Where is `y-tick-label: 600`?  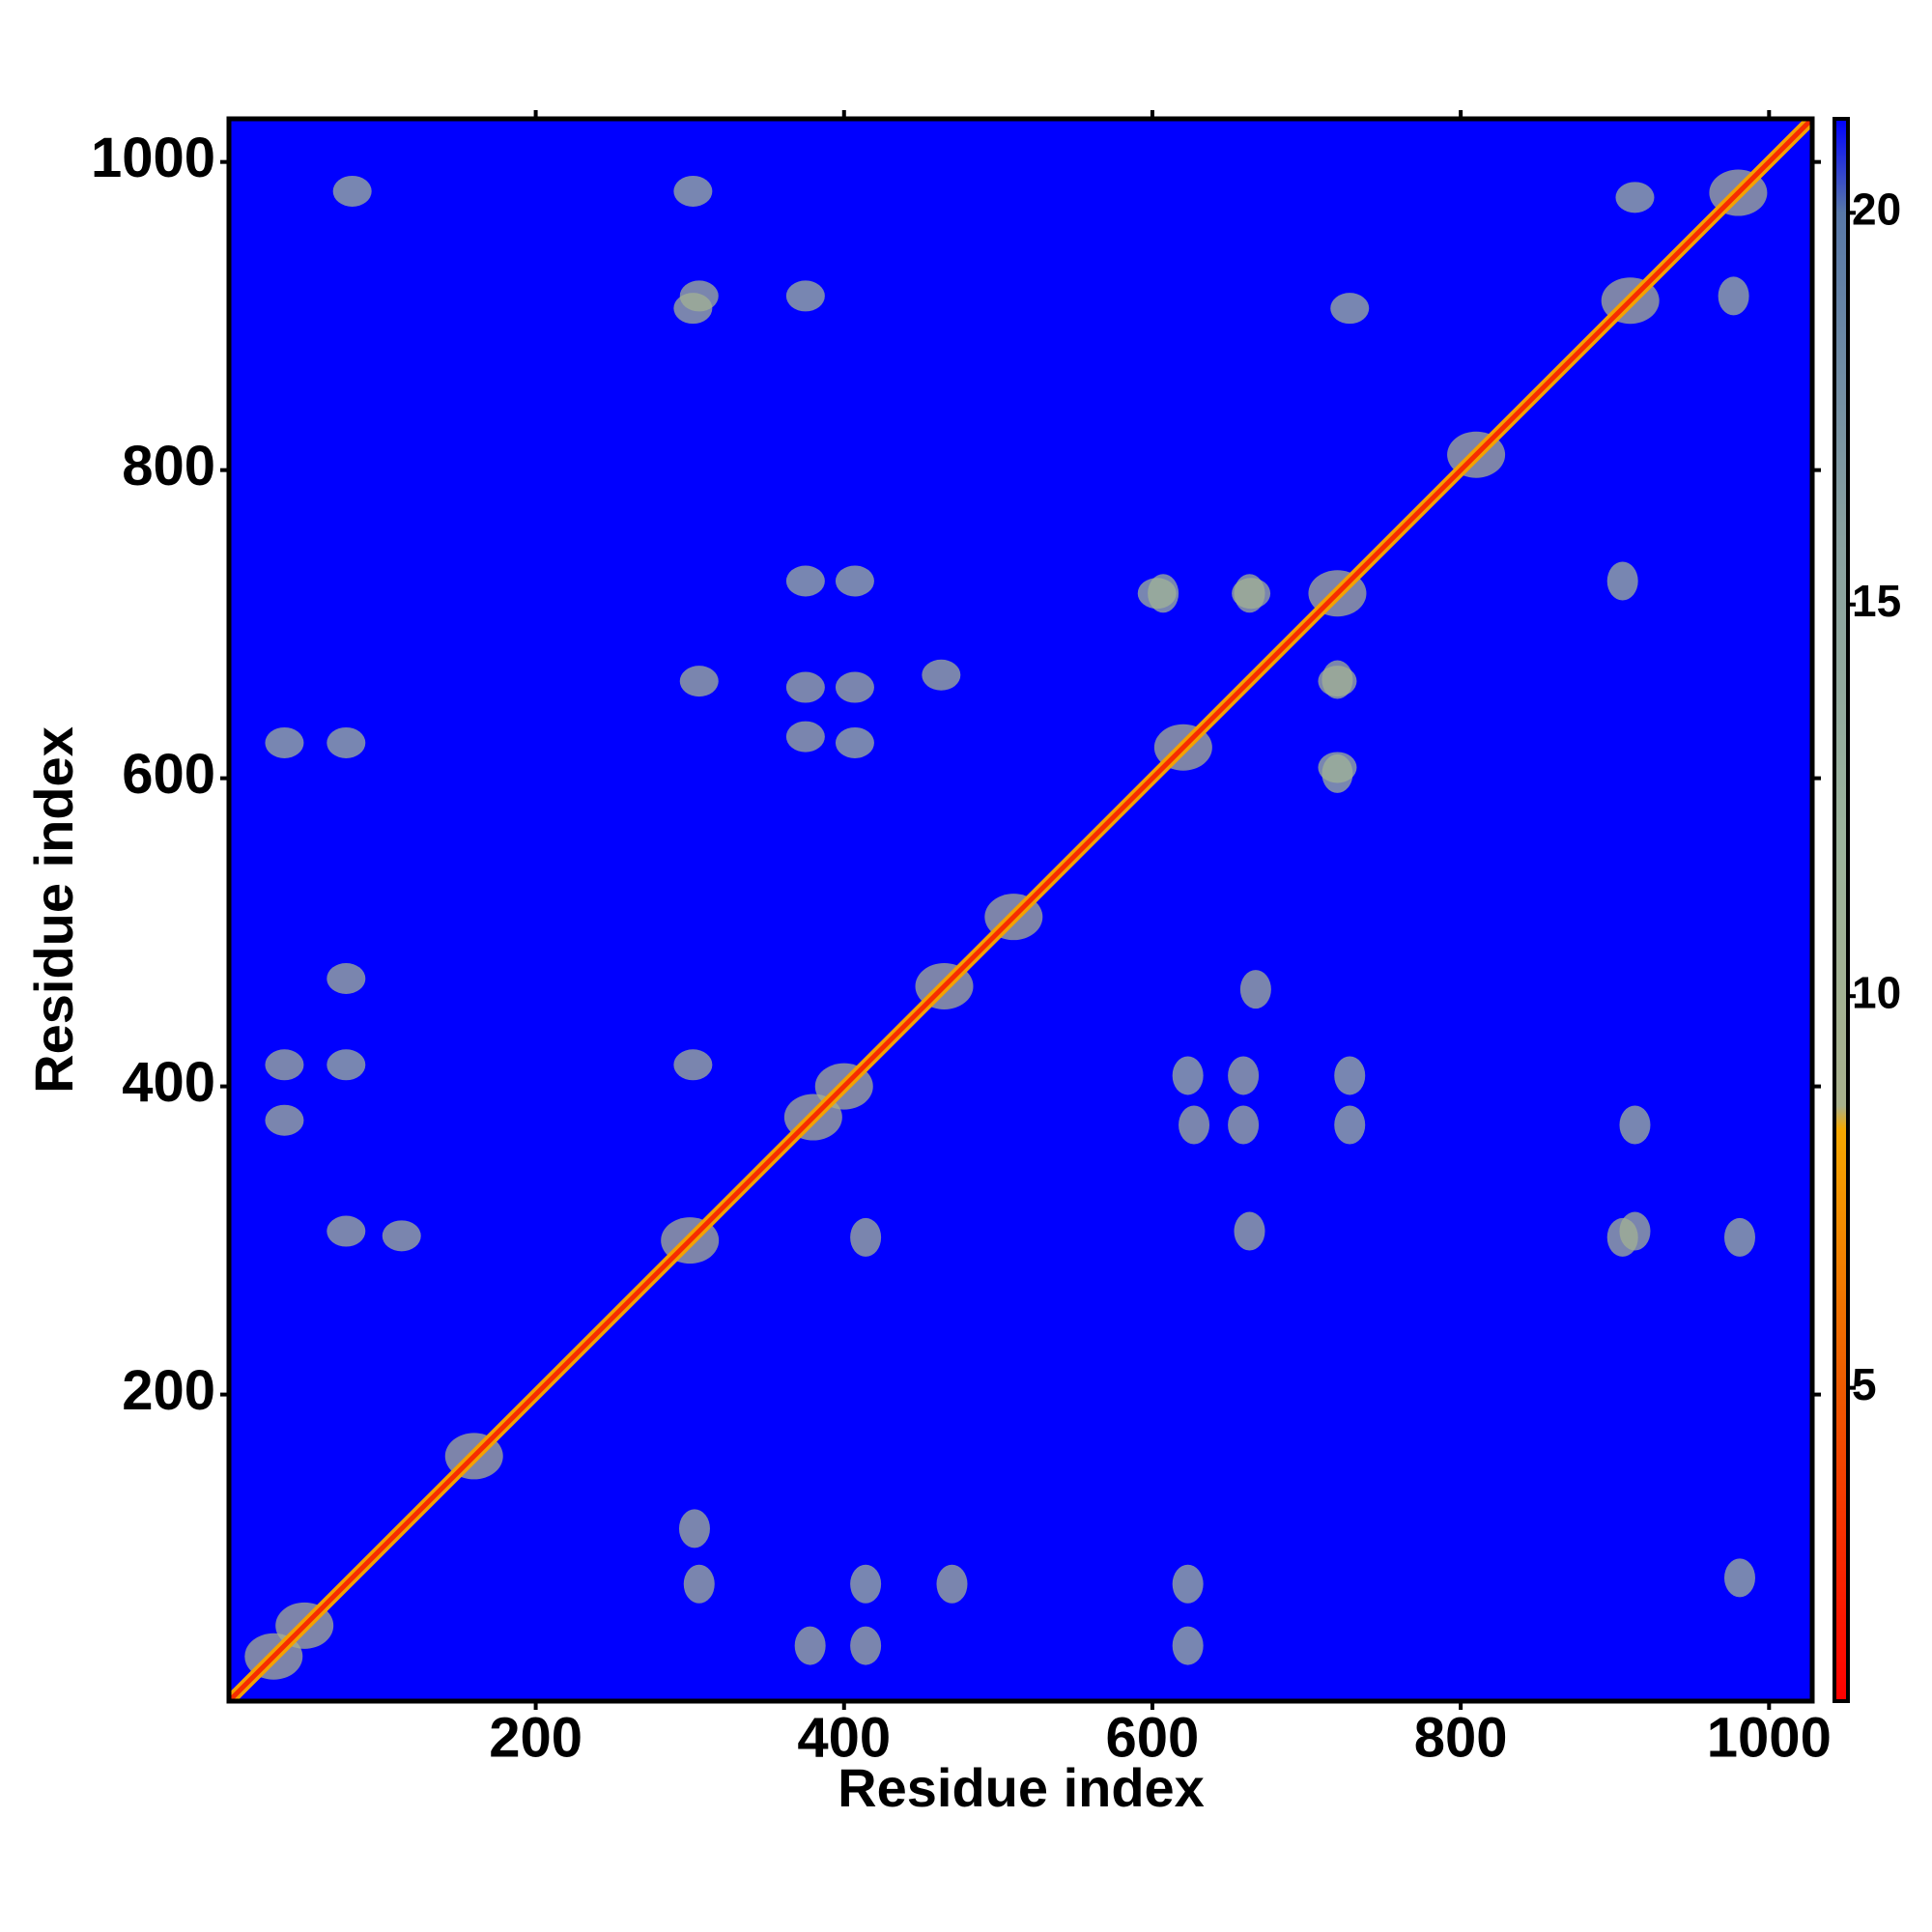 y-tick-label: 600 is located at coordinates (168, 774).